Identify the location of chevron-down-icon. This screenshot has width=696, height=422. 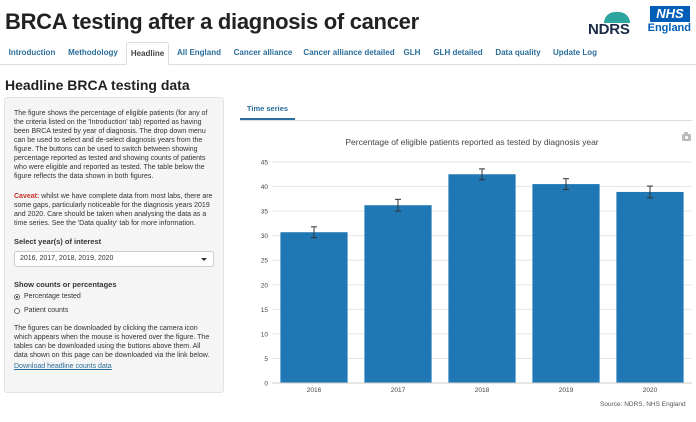
(204, 259).